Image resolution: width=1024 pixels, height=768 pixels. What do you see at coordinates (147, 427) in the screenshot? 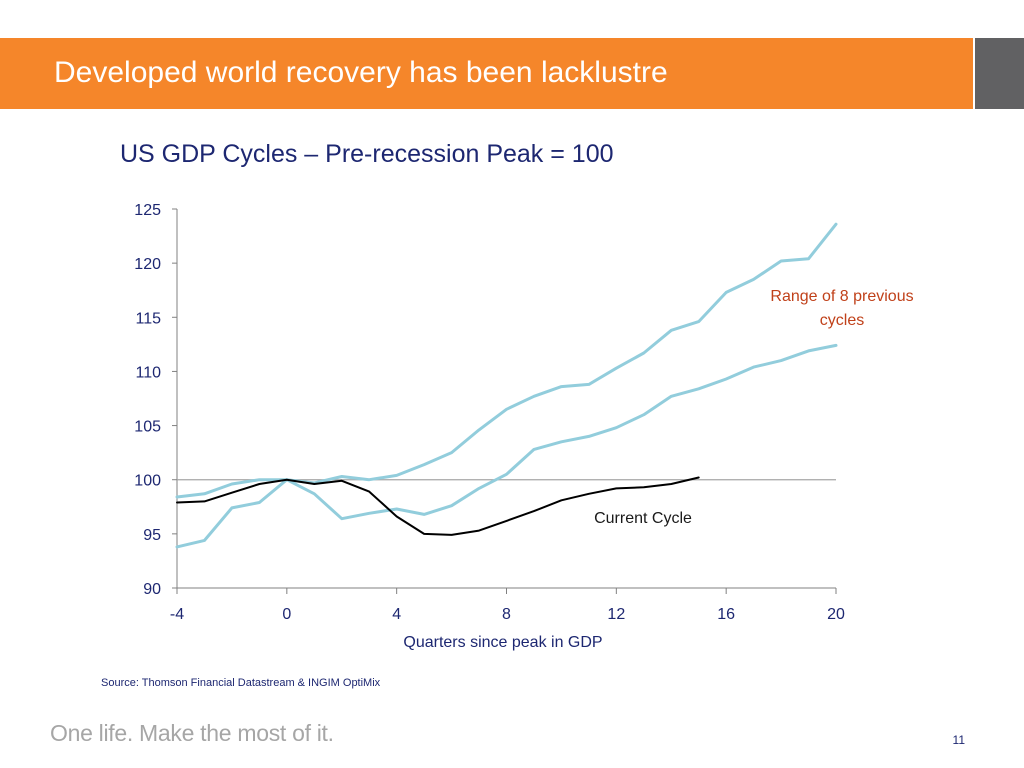
I see `y-tick-label: 105` at bounding box center [147, 427].